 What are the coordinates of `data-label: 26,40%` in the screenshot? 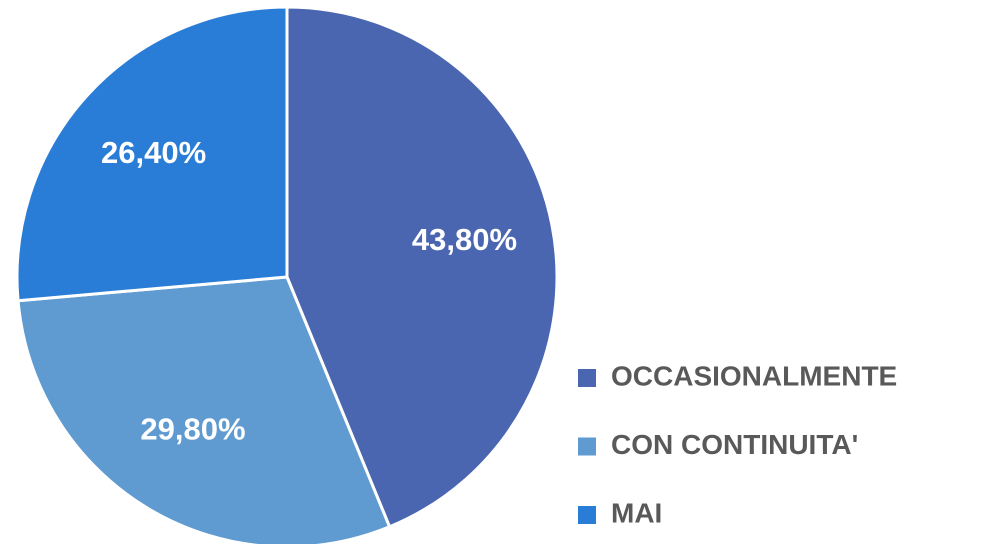 It's located at (153, 152).